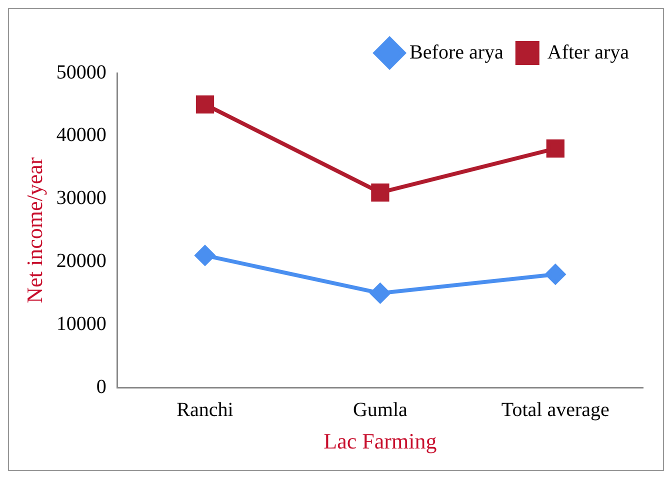 This screenshot has width=672, height=479. Describe the element at coordinates (81, 261) in the screenshot. I see `y-tick-label: 20000` at that location.